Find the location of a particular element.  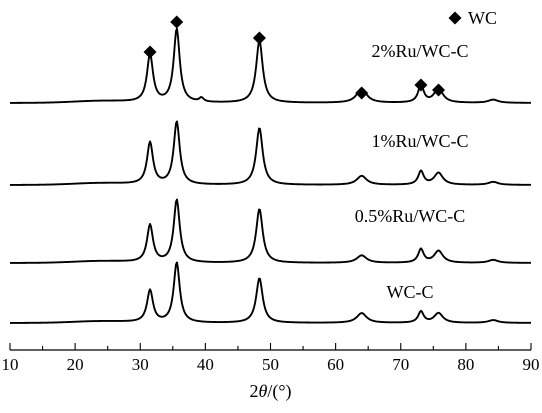

series-label-3: 0.5%Ru/WC-C is located at coordinates (410, 216).